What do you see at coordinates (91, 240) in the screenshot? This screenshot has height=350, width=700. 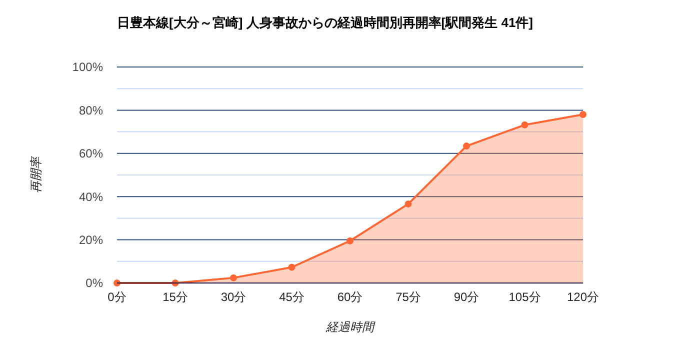 I see `y-tick-label: 20%` at bounding box center [91, 240].